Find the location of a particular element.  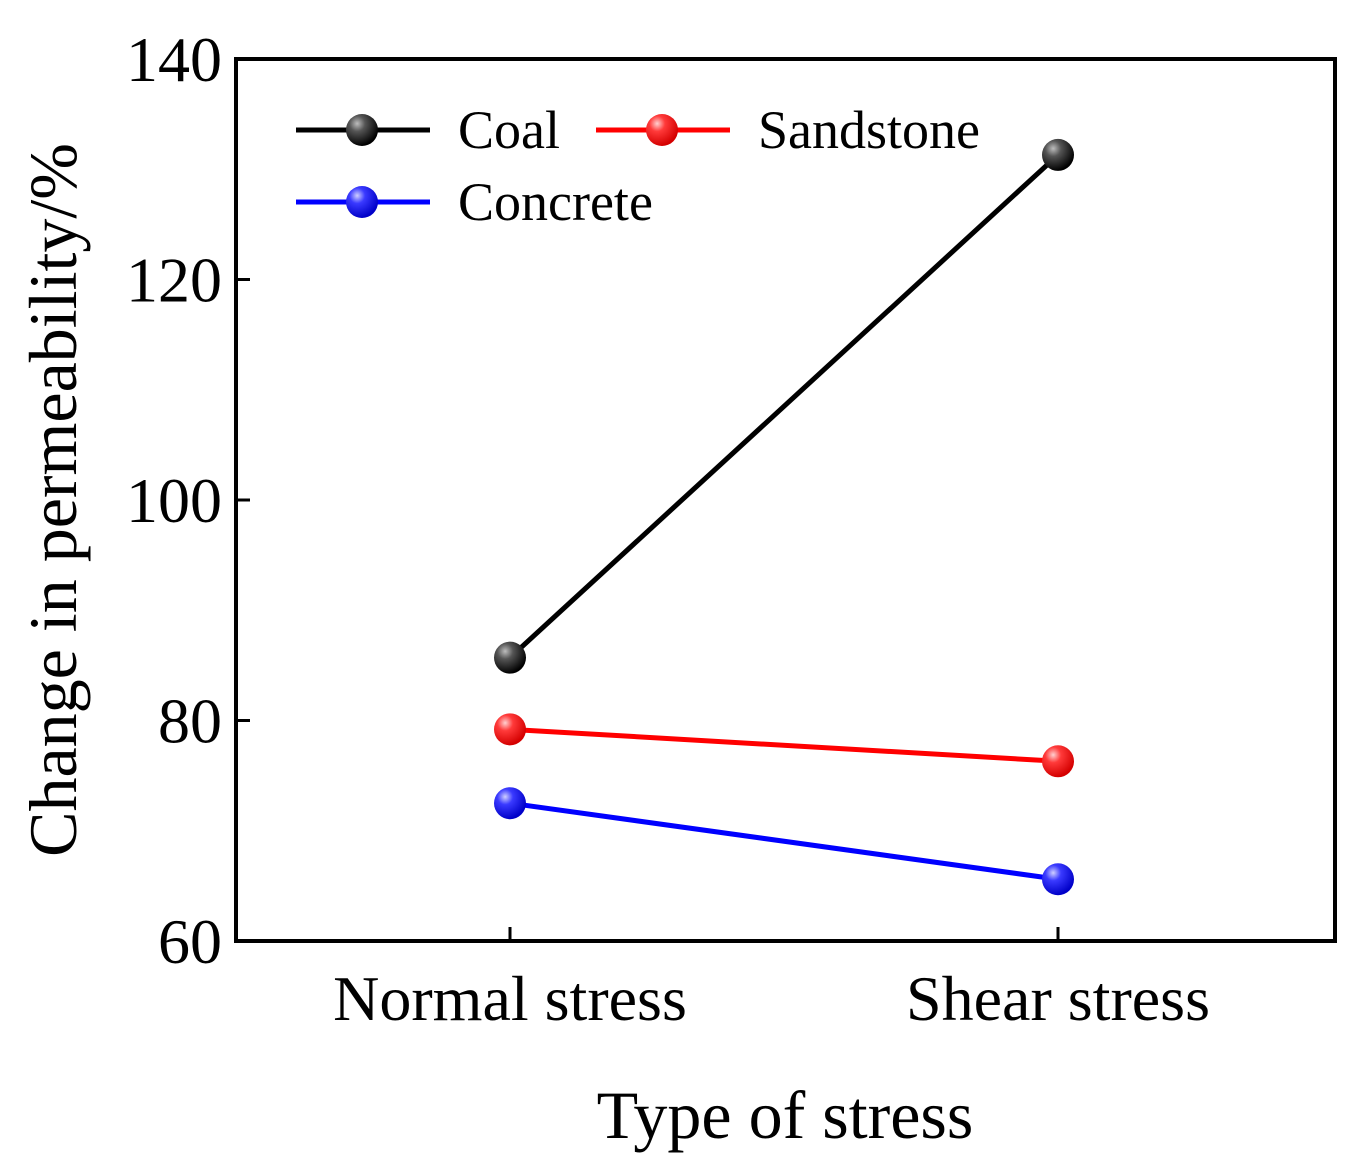

legend: Coal Sandstone Concrete is located at coordinates (638, 166).